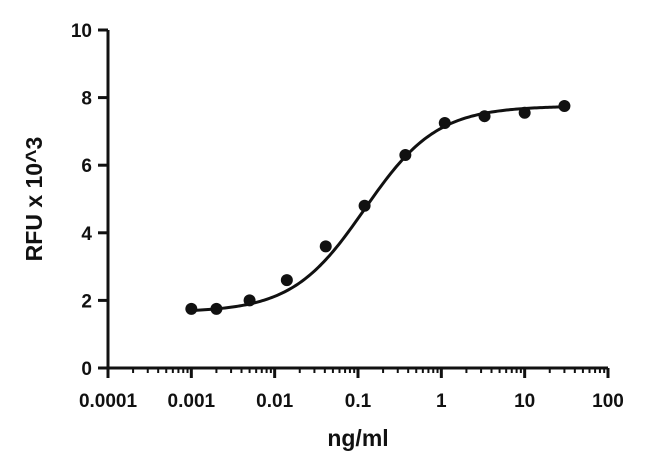 The height and width of the screenshot is (461, 650). Describe the element at coordinates (86, 234) in the screenshot. I see `y-tick-label: 4` at that location.